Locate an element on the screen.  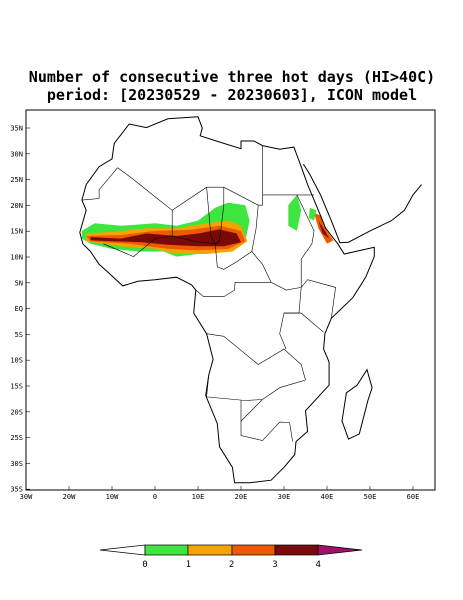
arabia-coast is located at coordinates (362, 203).